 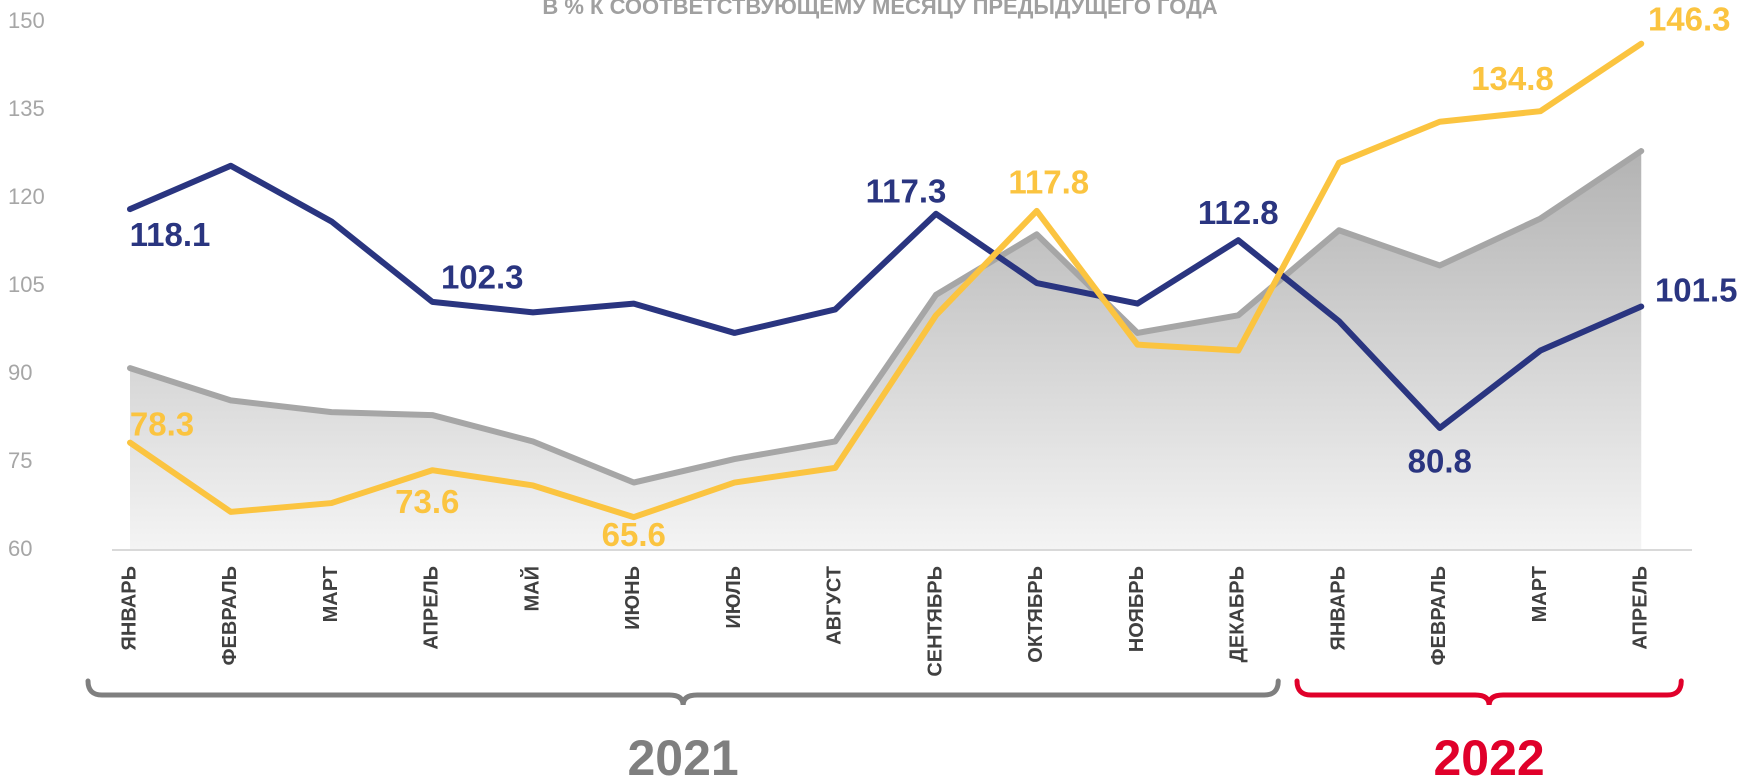 What do you see at coordinates (1137, 609) in the screenshot?
I see `x-tick-label: НОЯБРЬ` at bounding box center [1137, 609].